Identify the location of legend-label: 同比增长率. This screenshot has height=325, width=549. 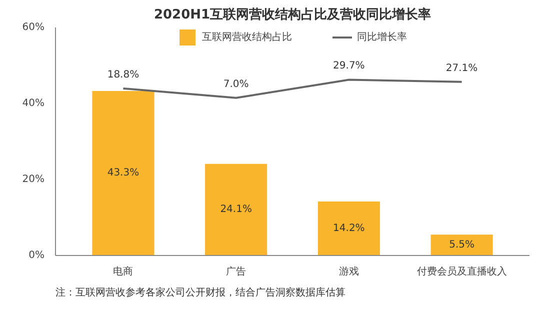
(382, 37).